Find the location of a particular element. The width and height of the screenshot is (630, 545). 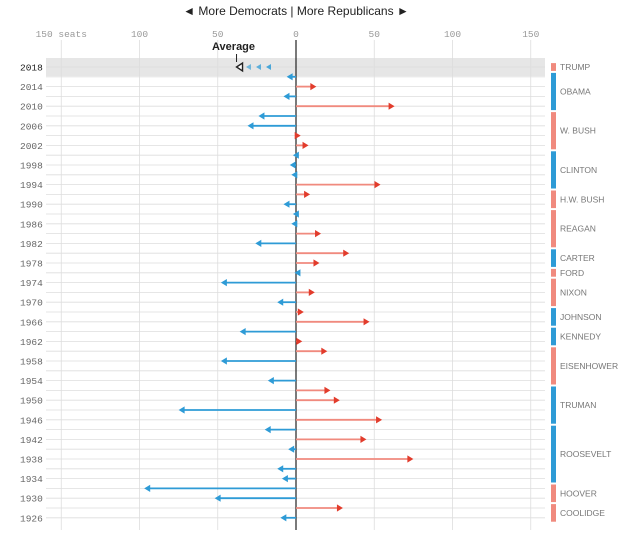

year-label: 2002 is located at coordinates (31, 146).